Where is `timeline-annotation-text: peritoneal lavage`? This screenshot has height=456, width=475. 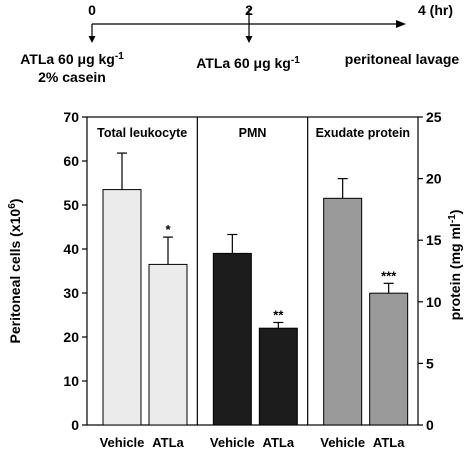
timeline-annotation-text: peritoneal lavage is located at coordinates (402, 59).